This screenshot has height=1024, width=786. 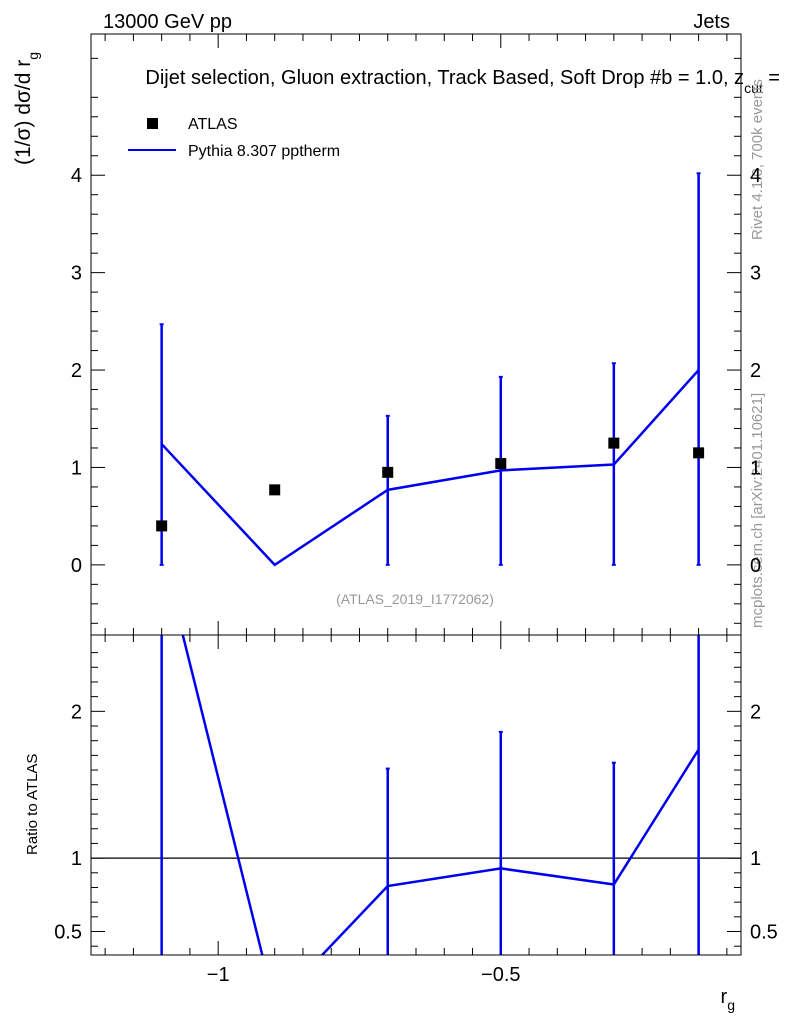 I want to click on energy-label: 13000 GeV pp, so click(x=167, y=22).